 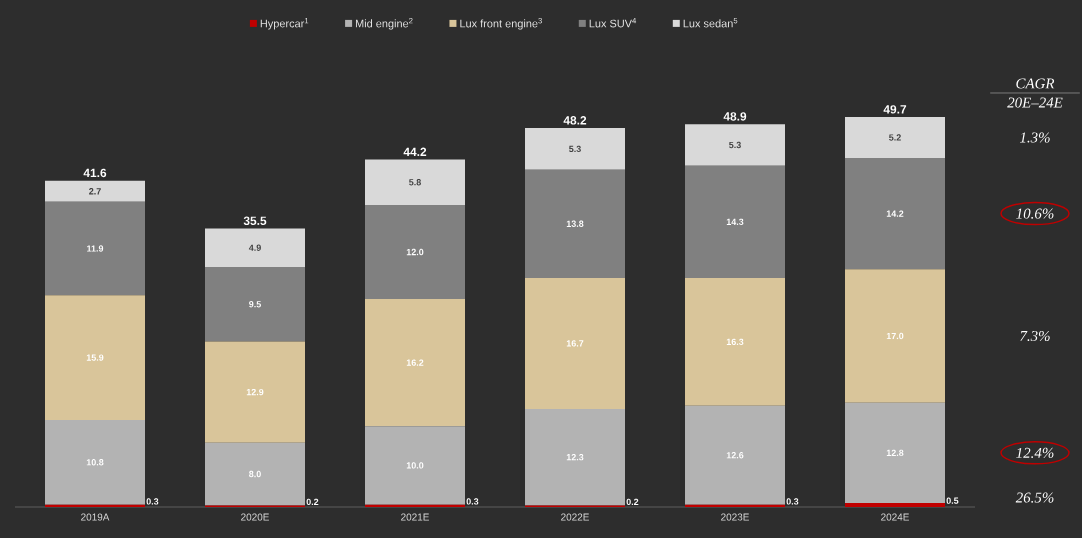 What do you see at coordinates (1035, 213) in the screenshot?
I see `text: 10.6%` at bounding box center [1035, 213].